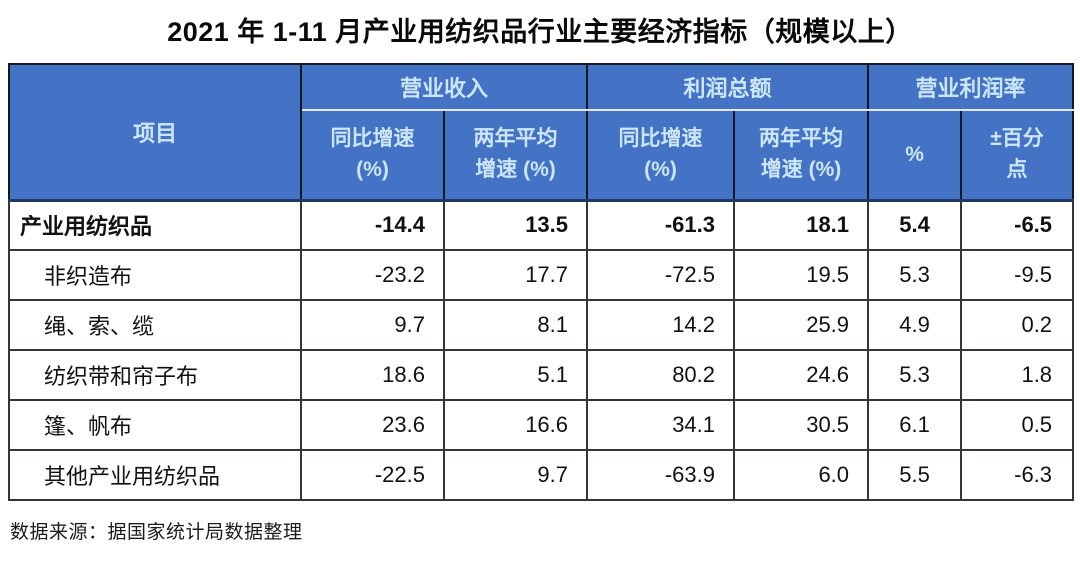  What do you see at coordinates (801, 225) in the screenshot?
I see `cell-value: 18.1` at bounding box center [801, 225].